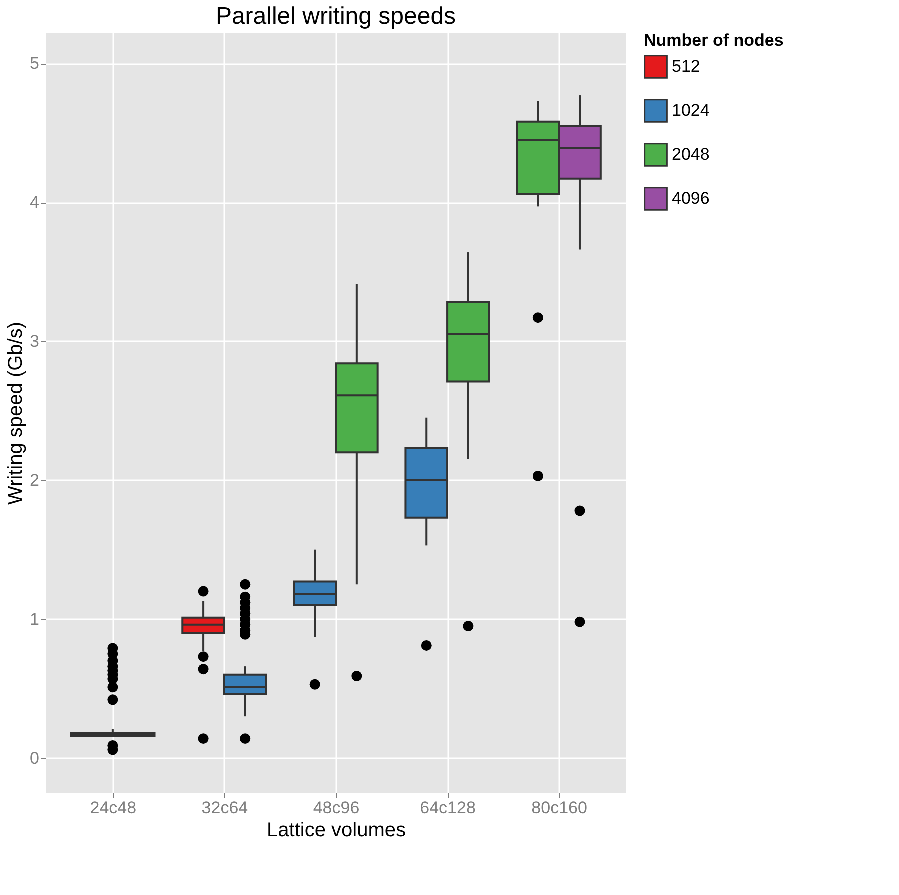 This screenshot has height=895, width=899. I want to click on y-tick-label: 5, so click(35, 64).